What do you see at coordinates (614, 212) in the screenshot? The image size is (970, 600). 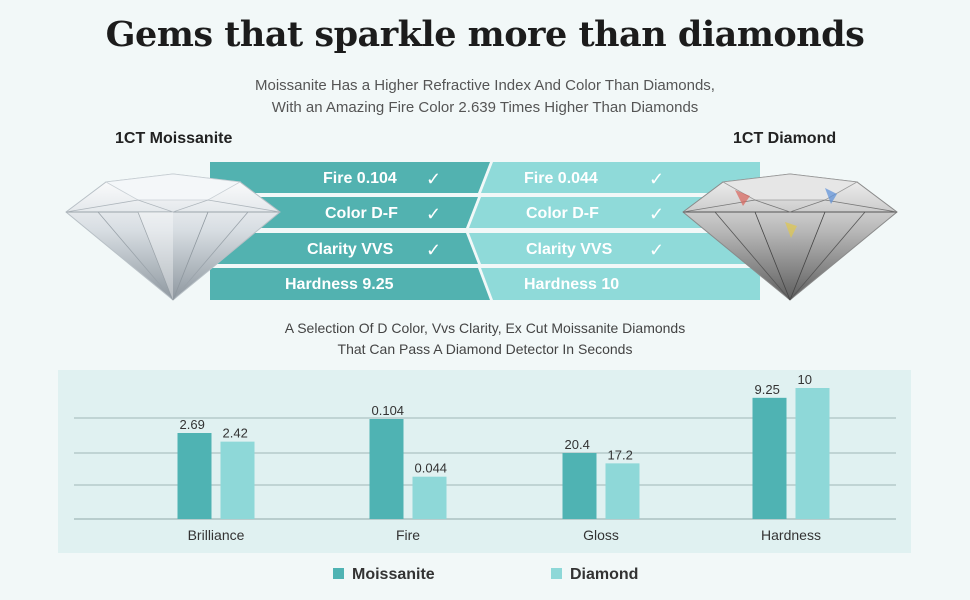 I see `band-right-color` at bounding box center [614, 212].